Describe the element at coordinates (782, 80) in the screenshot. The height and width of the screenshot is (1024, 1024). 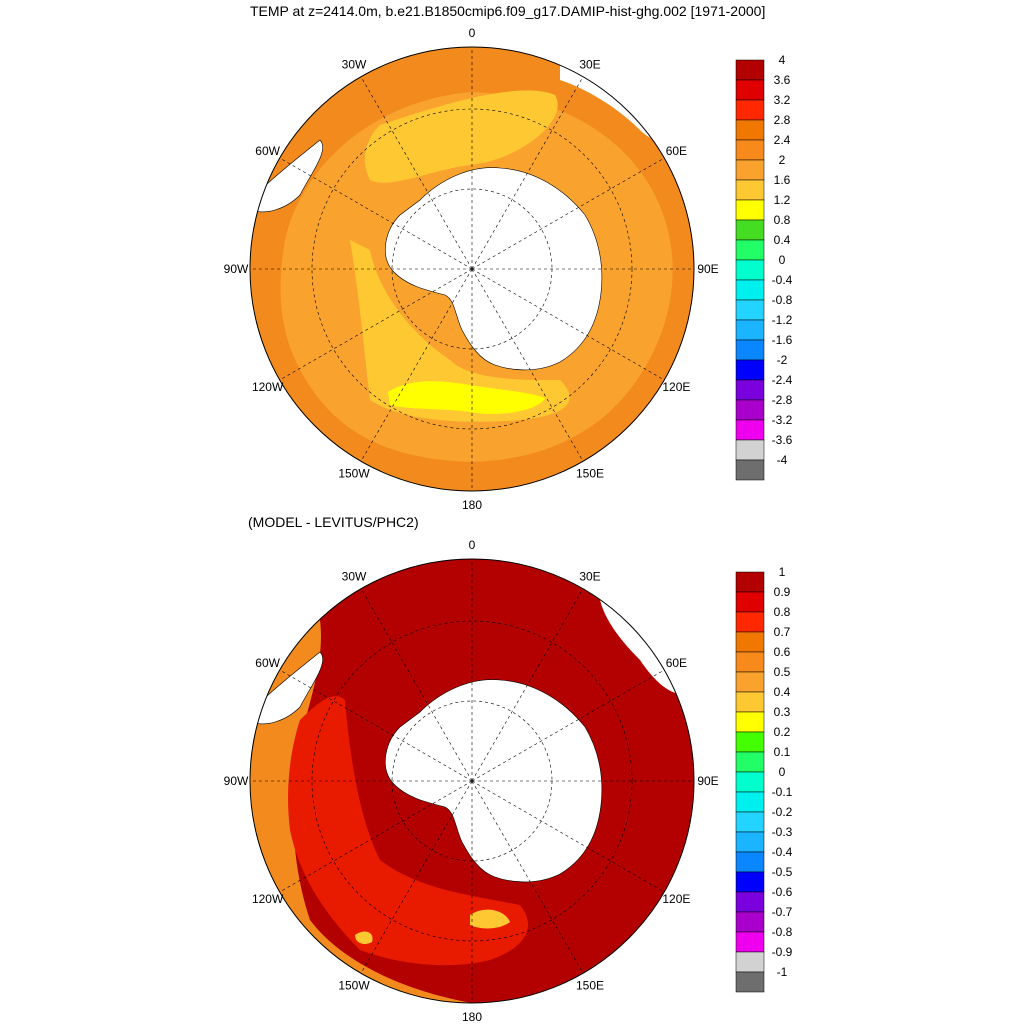
I see `top-colorbar-label: 3.6` at that location.